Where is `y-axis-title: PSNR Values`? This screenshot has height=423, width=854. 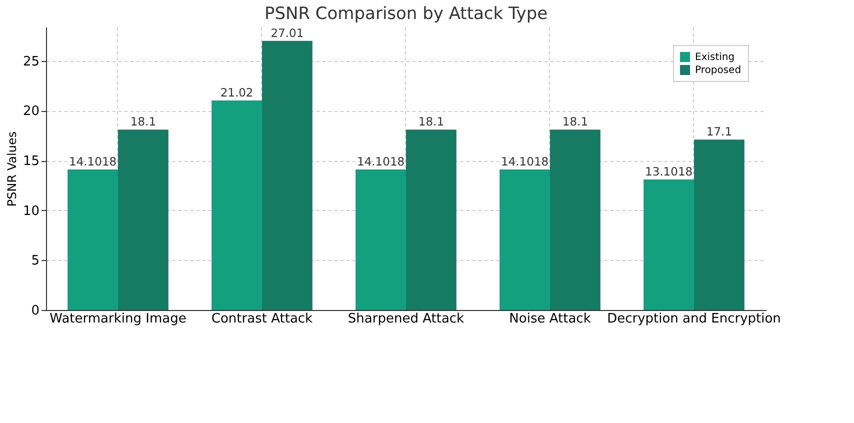
y-axis-title: PSNR Values is located at coordinates (11, 169).